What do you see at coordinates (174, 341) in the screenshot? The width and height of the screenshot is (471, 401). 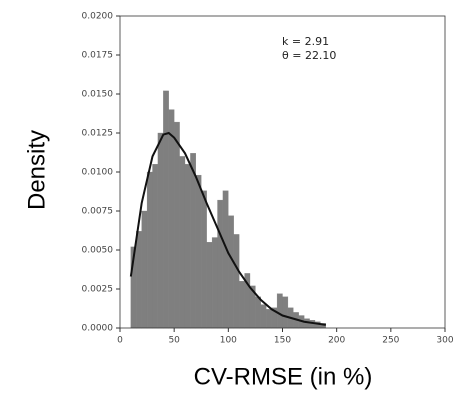 I see `x-tick-label: 50` at bounding box center [174, 341].